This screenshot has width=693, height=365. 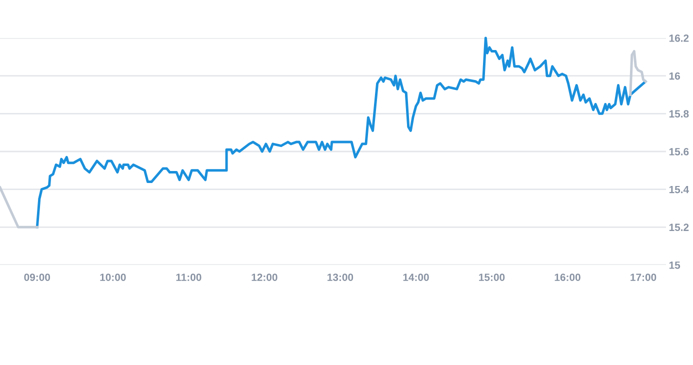 What do you see at coordinates (189, 277) in the screenshot?
I see `x-tick-label: 11:00` at bounding box center [189, 277].